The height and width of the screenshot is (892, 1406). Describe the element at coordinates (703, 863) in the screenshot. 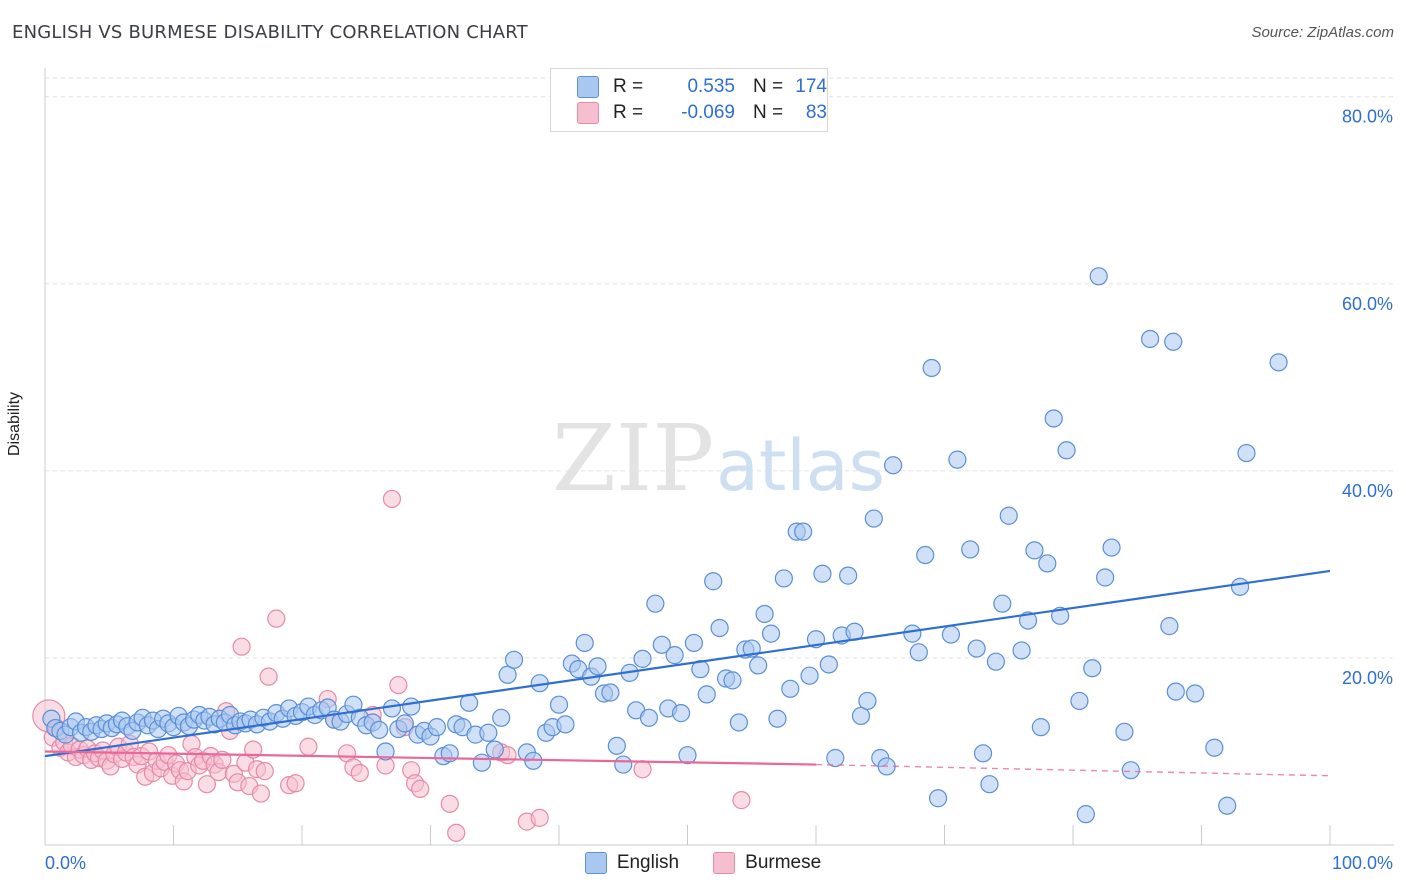

I see `series-legend: English Burmese` at that location.